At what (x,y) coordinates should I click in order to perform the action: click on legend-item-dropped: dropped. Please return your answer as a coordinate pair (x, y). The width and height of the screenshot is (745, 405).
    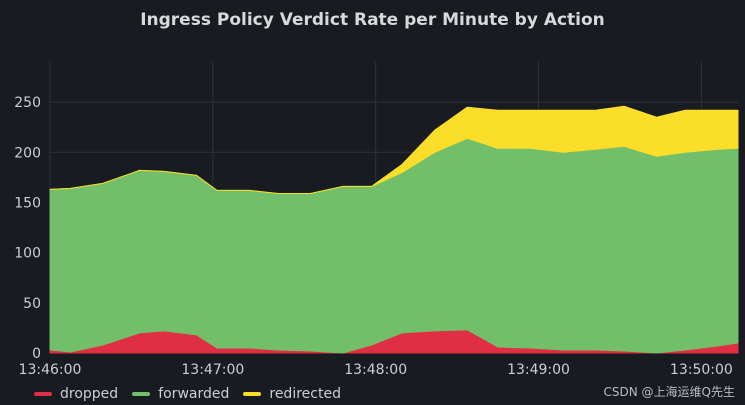
    Looking at the image, I should click on (76, 394).